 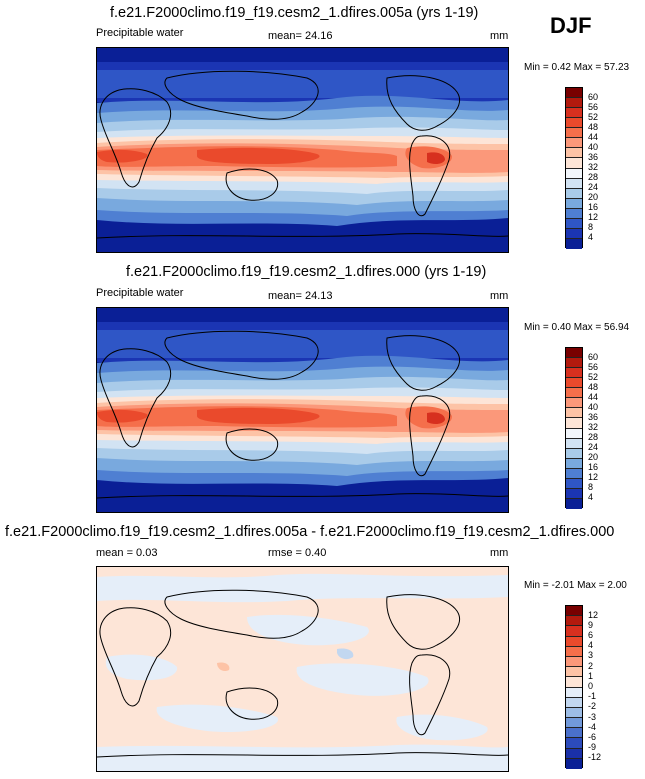 I want to click on colorbar-tick-label: 3, so click(x=591, y=655).